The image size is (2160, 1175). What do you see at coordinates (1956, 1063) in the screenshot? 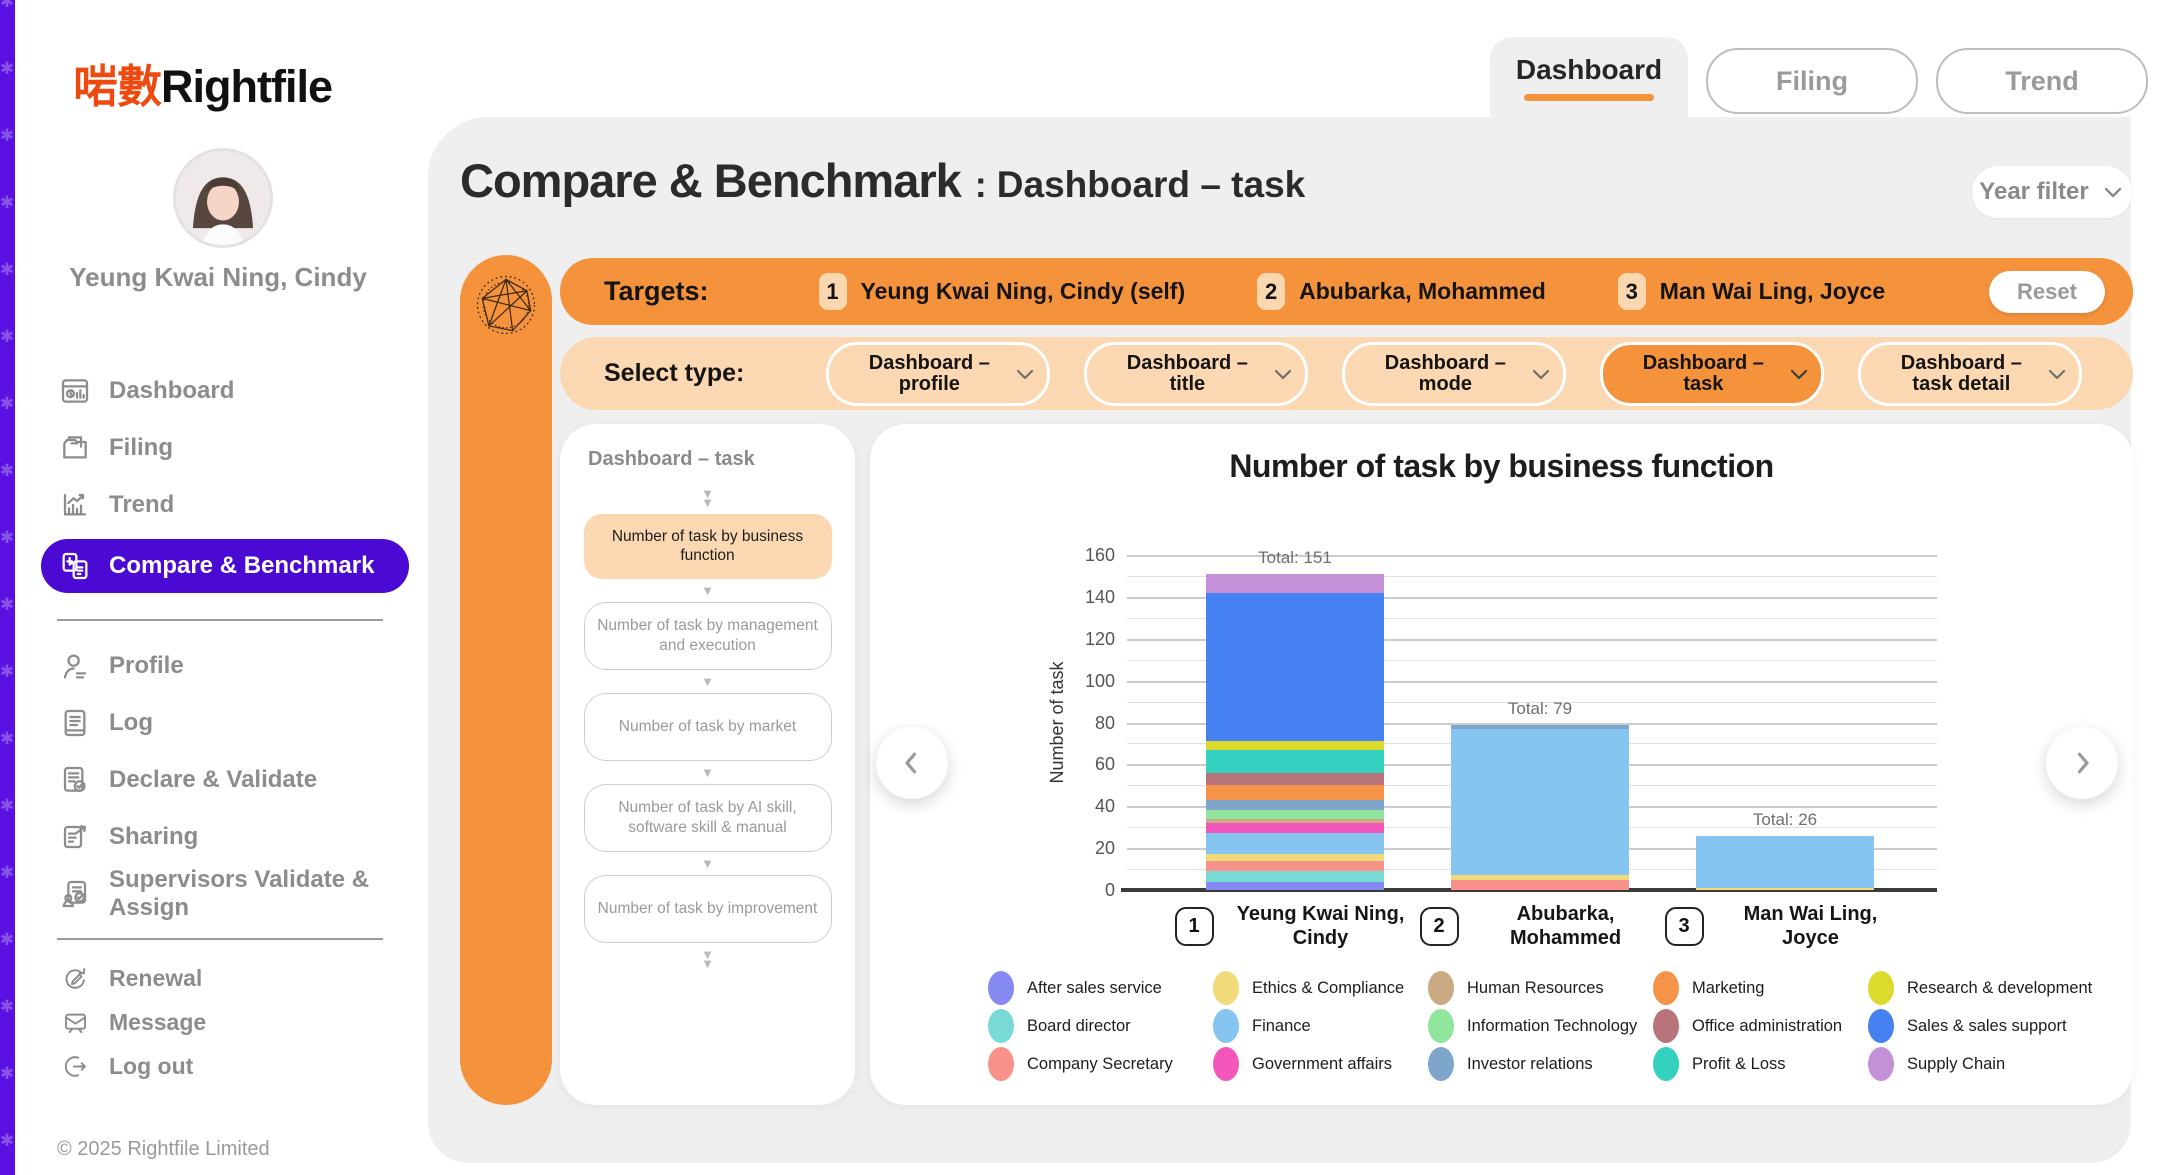
I see `legend-label: Supply Chain` at bounding box center [1956, 1063].